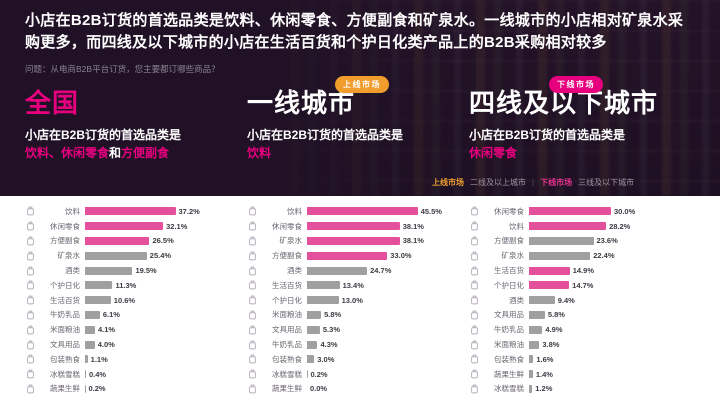  What do you see at coordinates (604, 256) in the screenshot?
I see `value-label: 22.4%` at bounding box center [604, 256].